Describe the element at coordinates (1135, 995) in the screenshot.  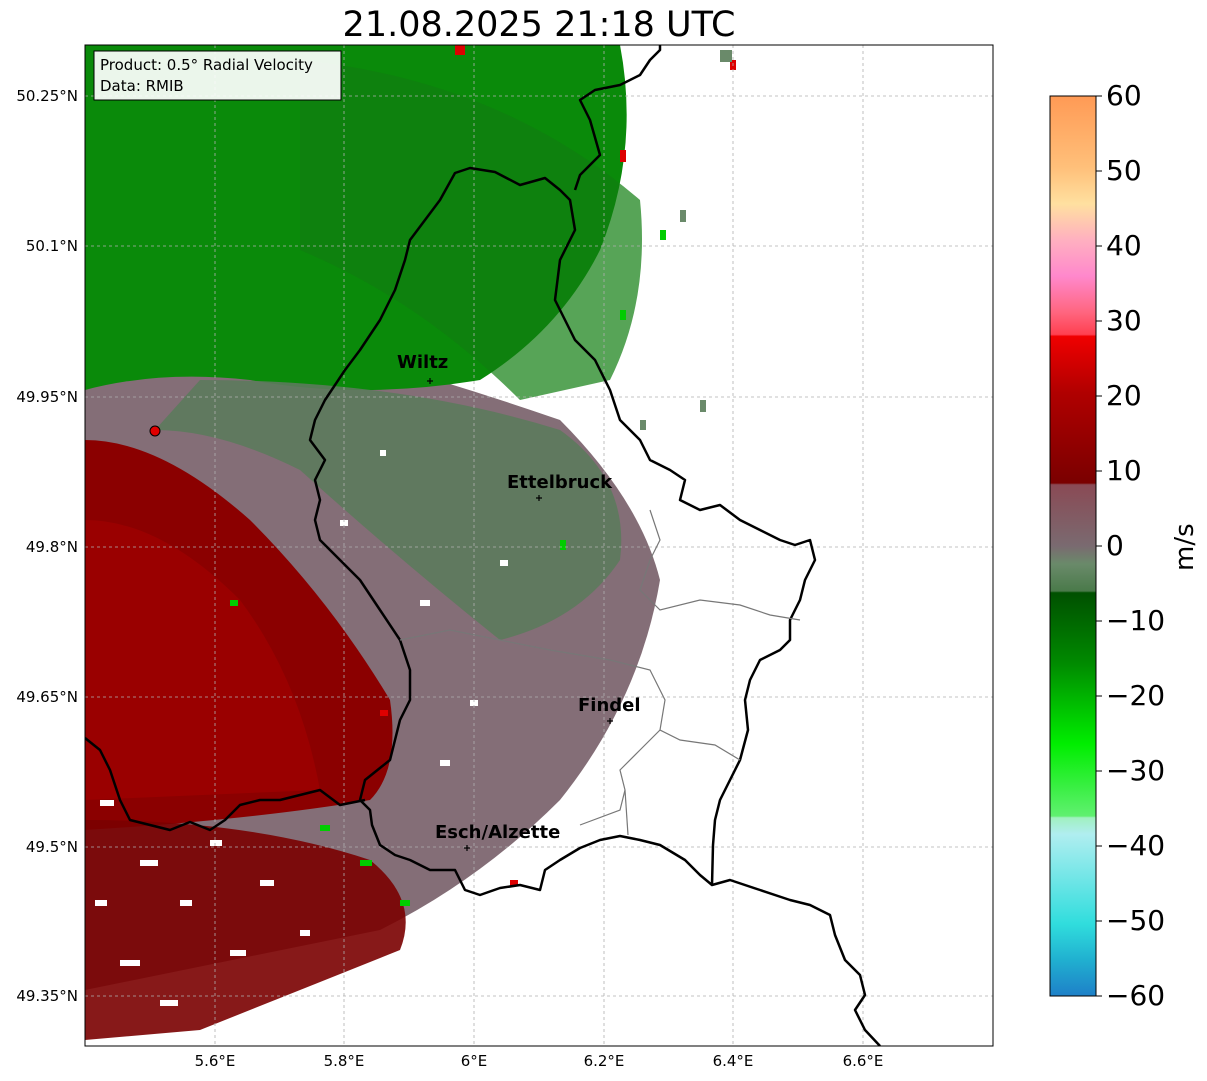
I see `colorbar-tick-label: −60` at that location.